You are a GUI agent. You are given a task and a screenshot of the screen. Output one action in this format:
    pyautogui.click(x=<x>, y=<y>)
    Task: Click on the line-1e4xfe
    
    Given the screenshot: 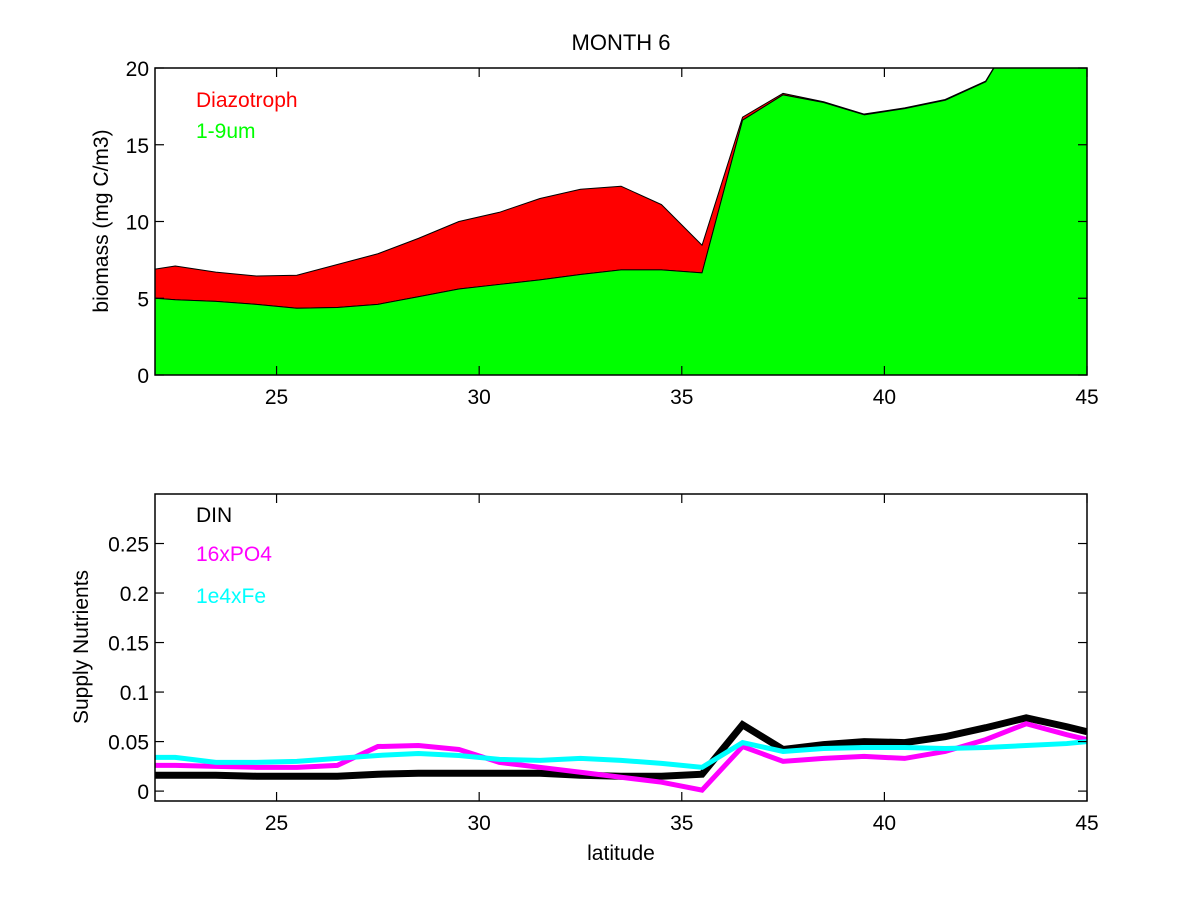 What is the action you would take?
    pyautogui.click(x=621, y=754)
    